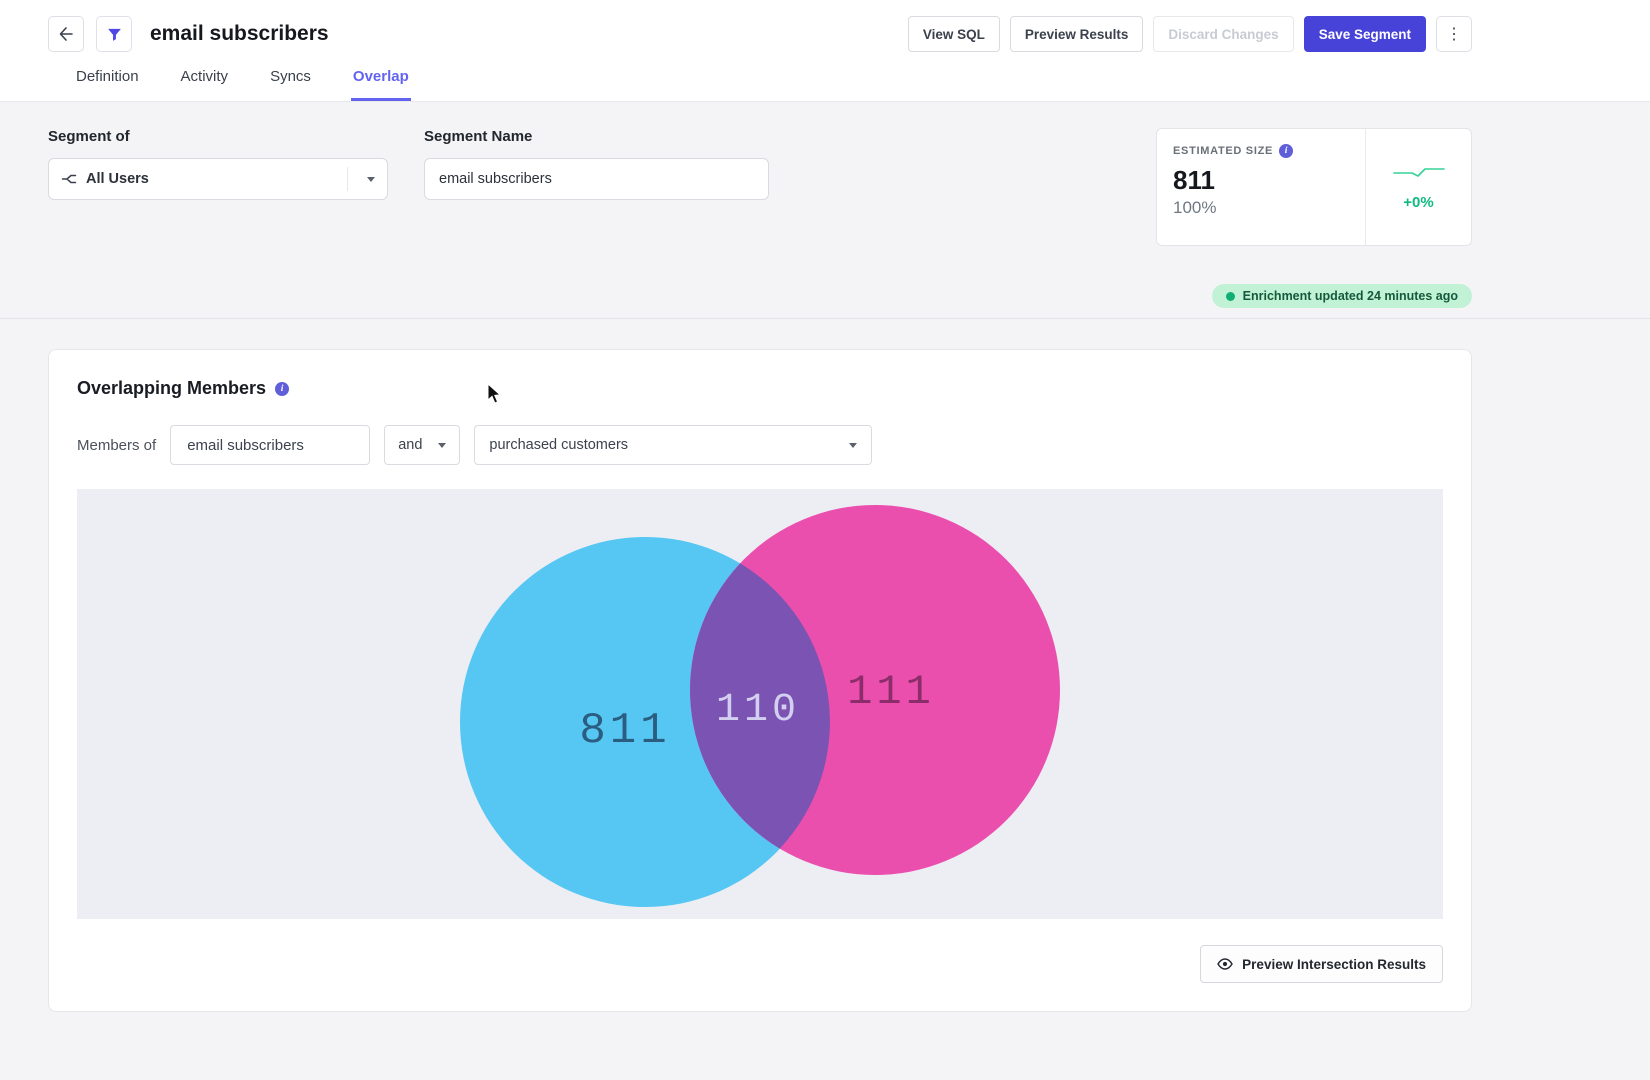 The image size is (1650, 1080). I want to click on segment-name-input, so click(596, 179).